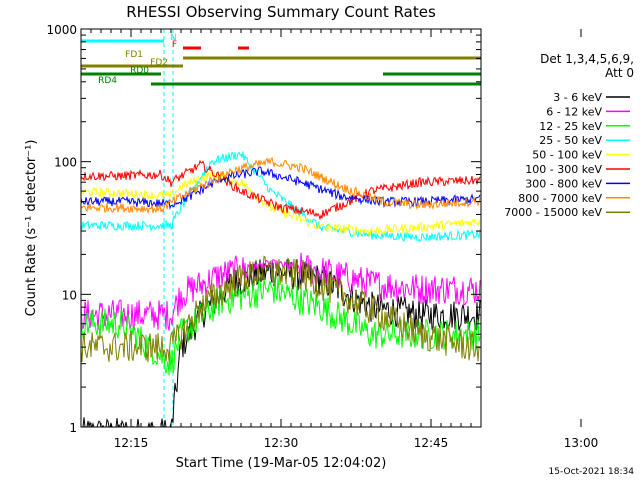  I want to click on flag-label-rd0: RD0, so click(139, 71).